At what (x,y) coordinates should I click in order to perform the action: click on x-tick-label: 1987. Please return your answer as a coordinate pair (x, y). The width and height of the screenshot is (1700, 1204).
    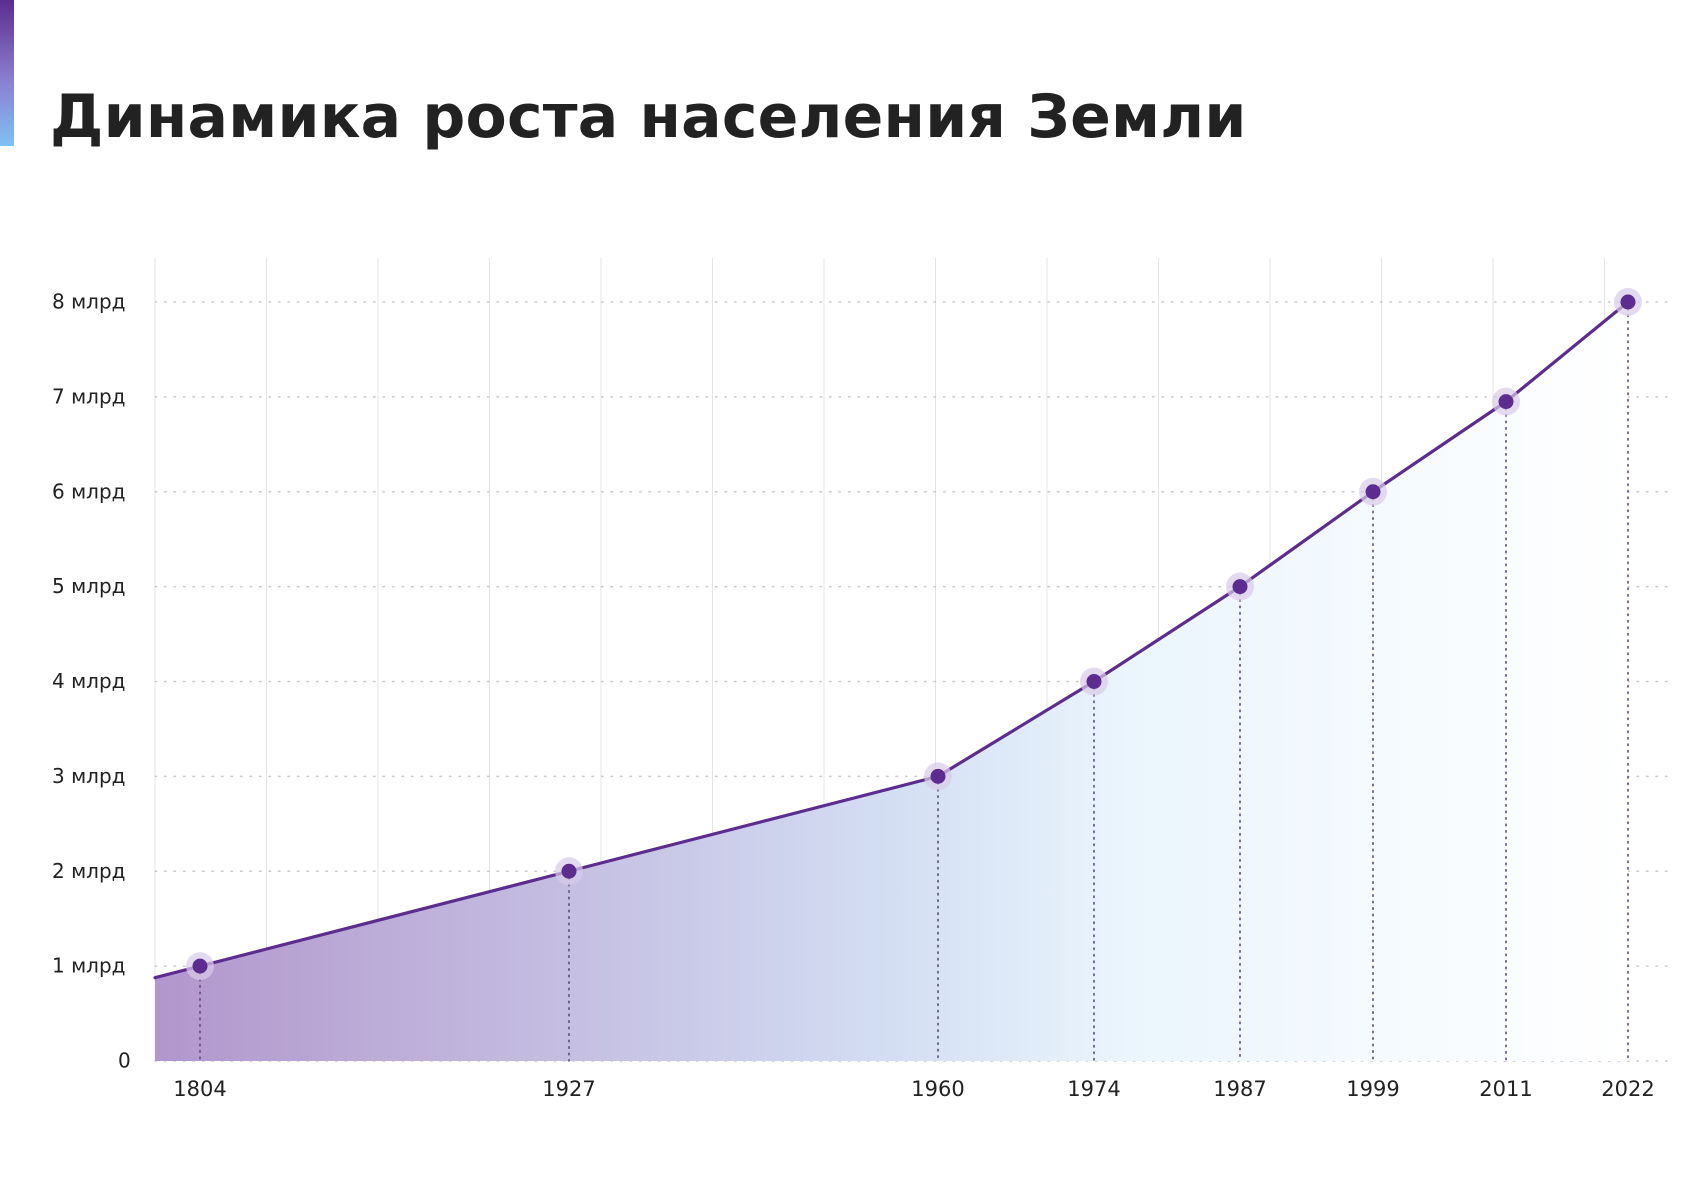
    Looking at the image, I should click on (1239, 1089).